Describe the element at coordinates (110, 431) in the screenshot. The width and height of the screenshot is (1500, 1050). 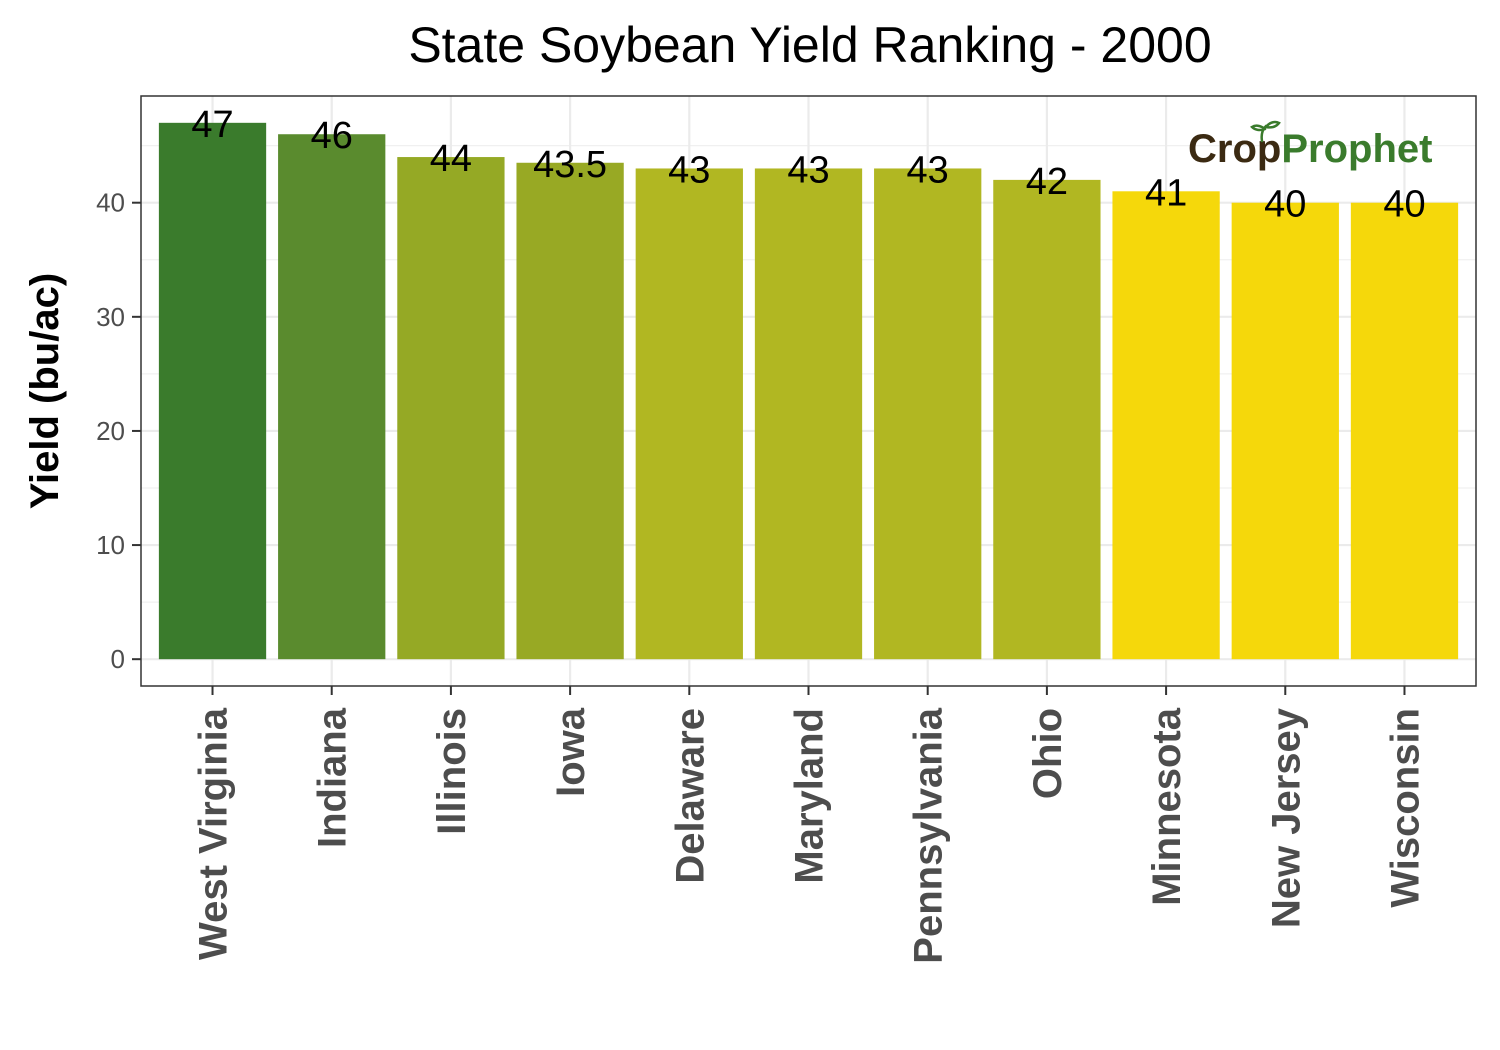
I see `y-tick-label: 20` at that location.